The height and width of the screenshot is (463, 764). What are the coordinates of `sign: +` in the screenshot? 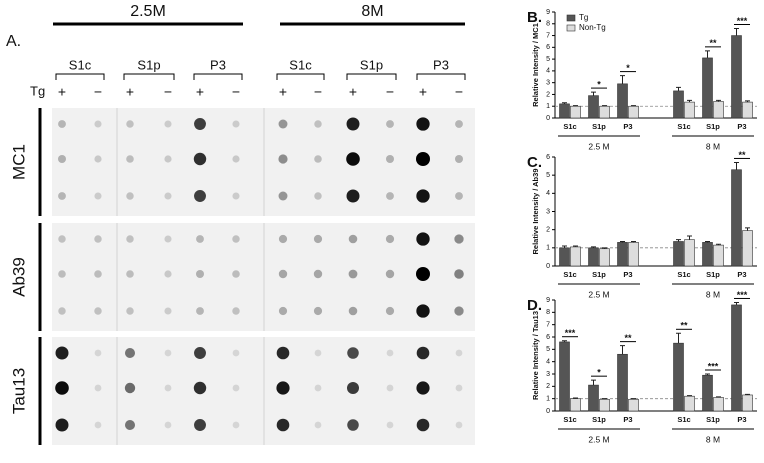 It's located at (200, 92).